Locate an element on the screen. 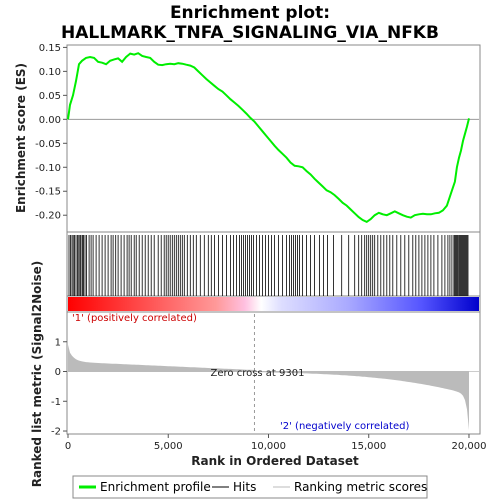 The height and width of the screenshot is (500, 500). hits-layer is located at coordinates (268, 265).